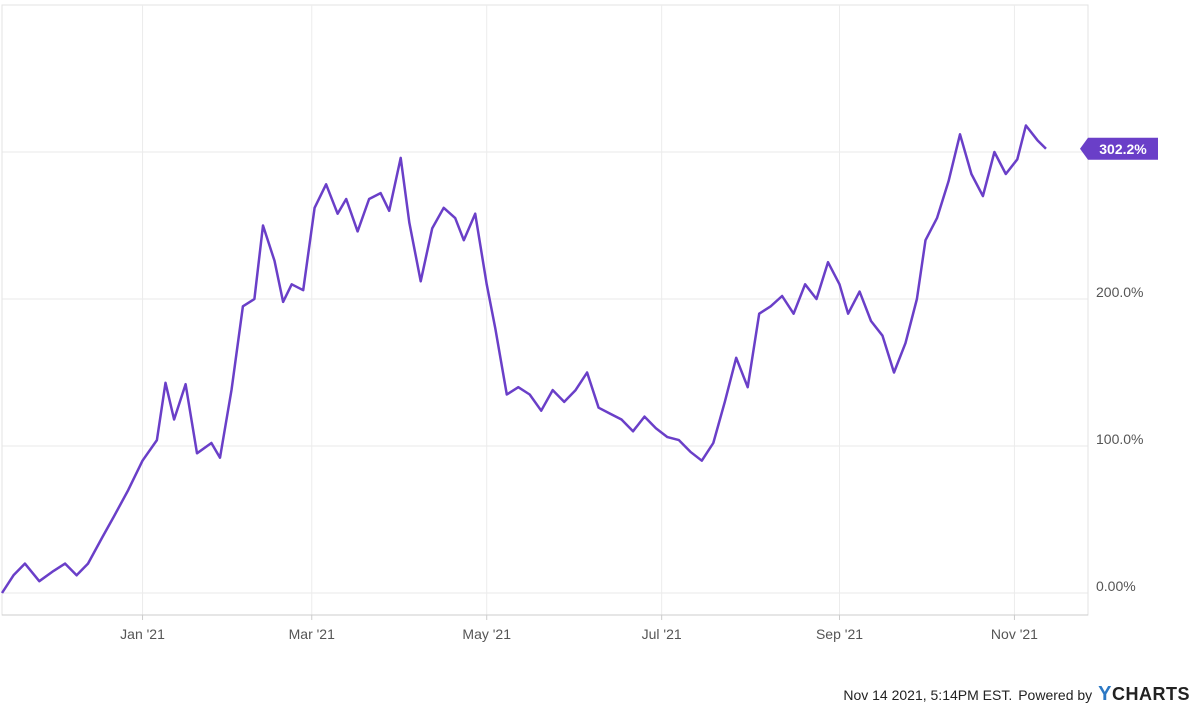 The height and width of the screenshot is (712, 1200). Describe the element at coordinates (1119, 439) in the screenshot. I see `y-tick-label: 100.0%` at that location.